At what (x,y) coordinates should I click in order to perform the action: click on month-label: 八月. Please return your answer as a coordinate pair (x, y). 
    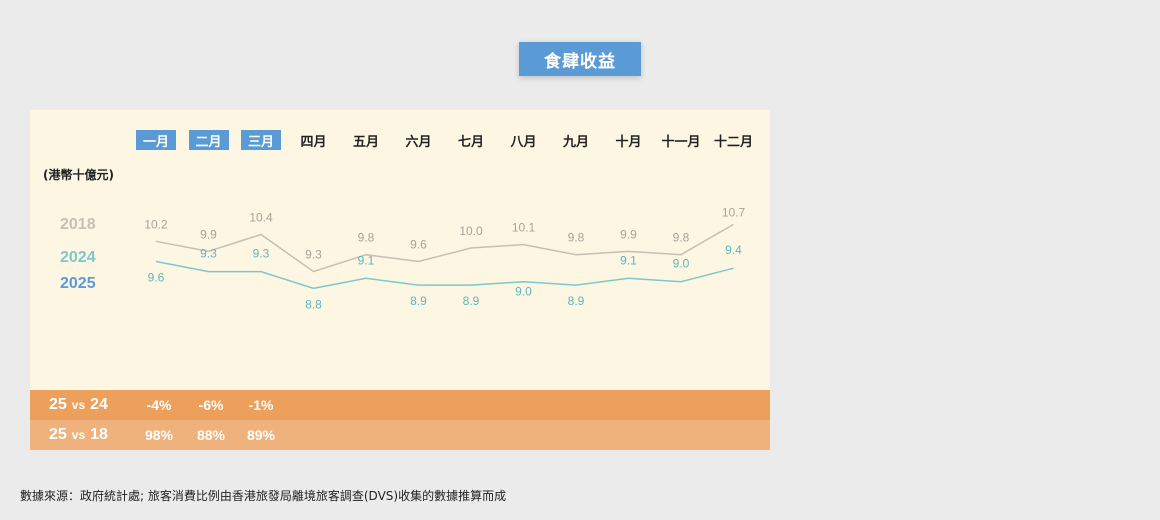
    Looking at the image, I should click on (523, 142).